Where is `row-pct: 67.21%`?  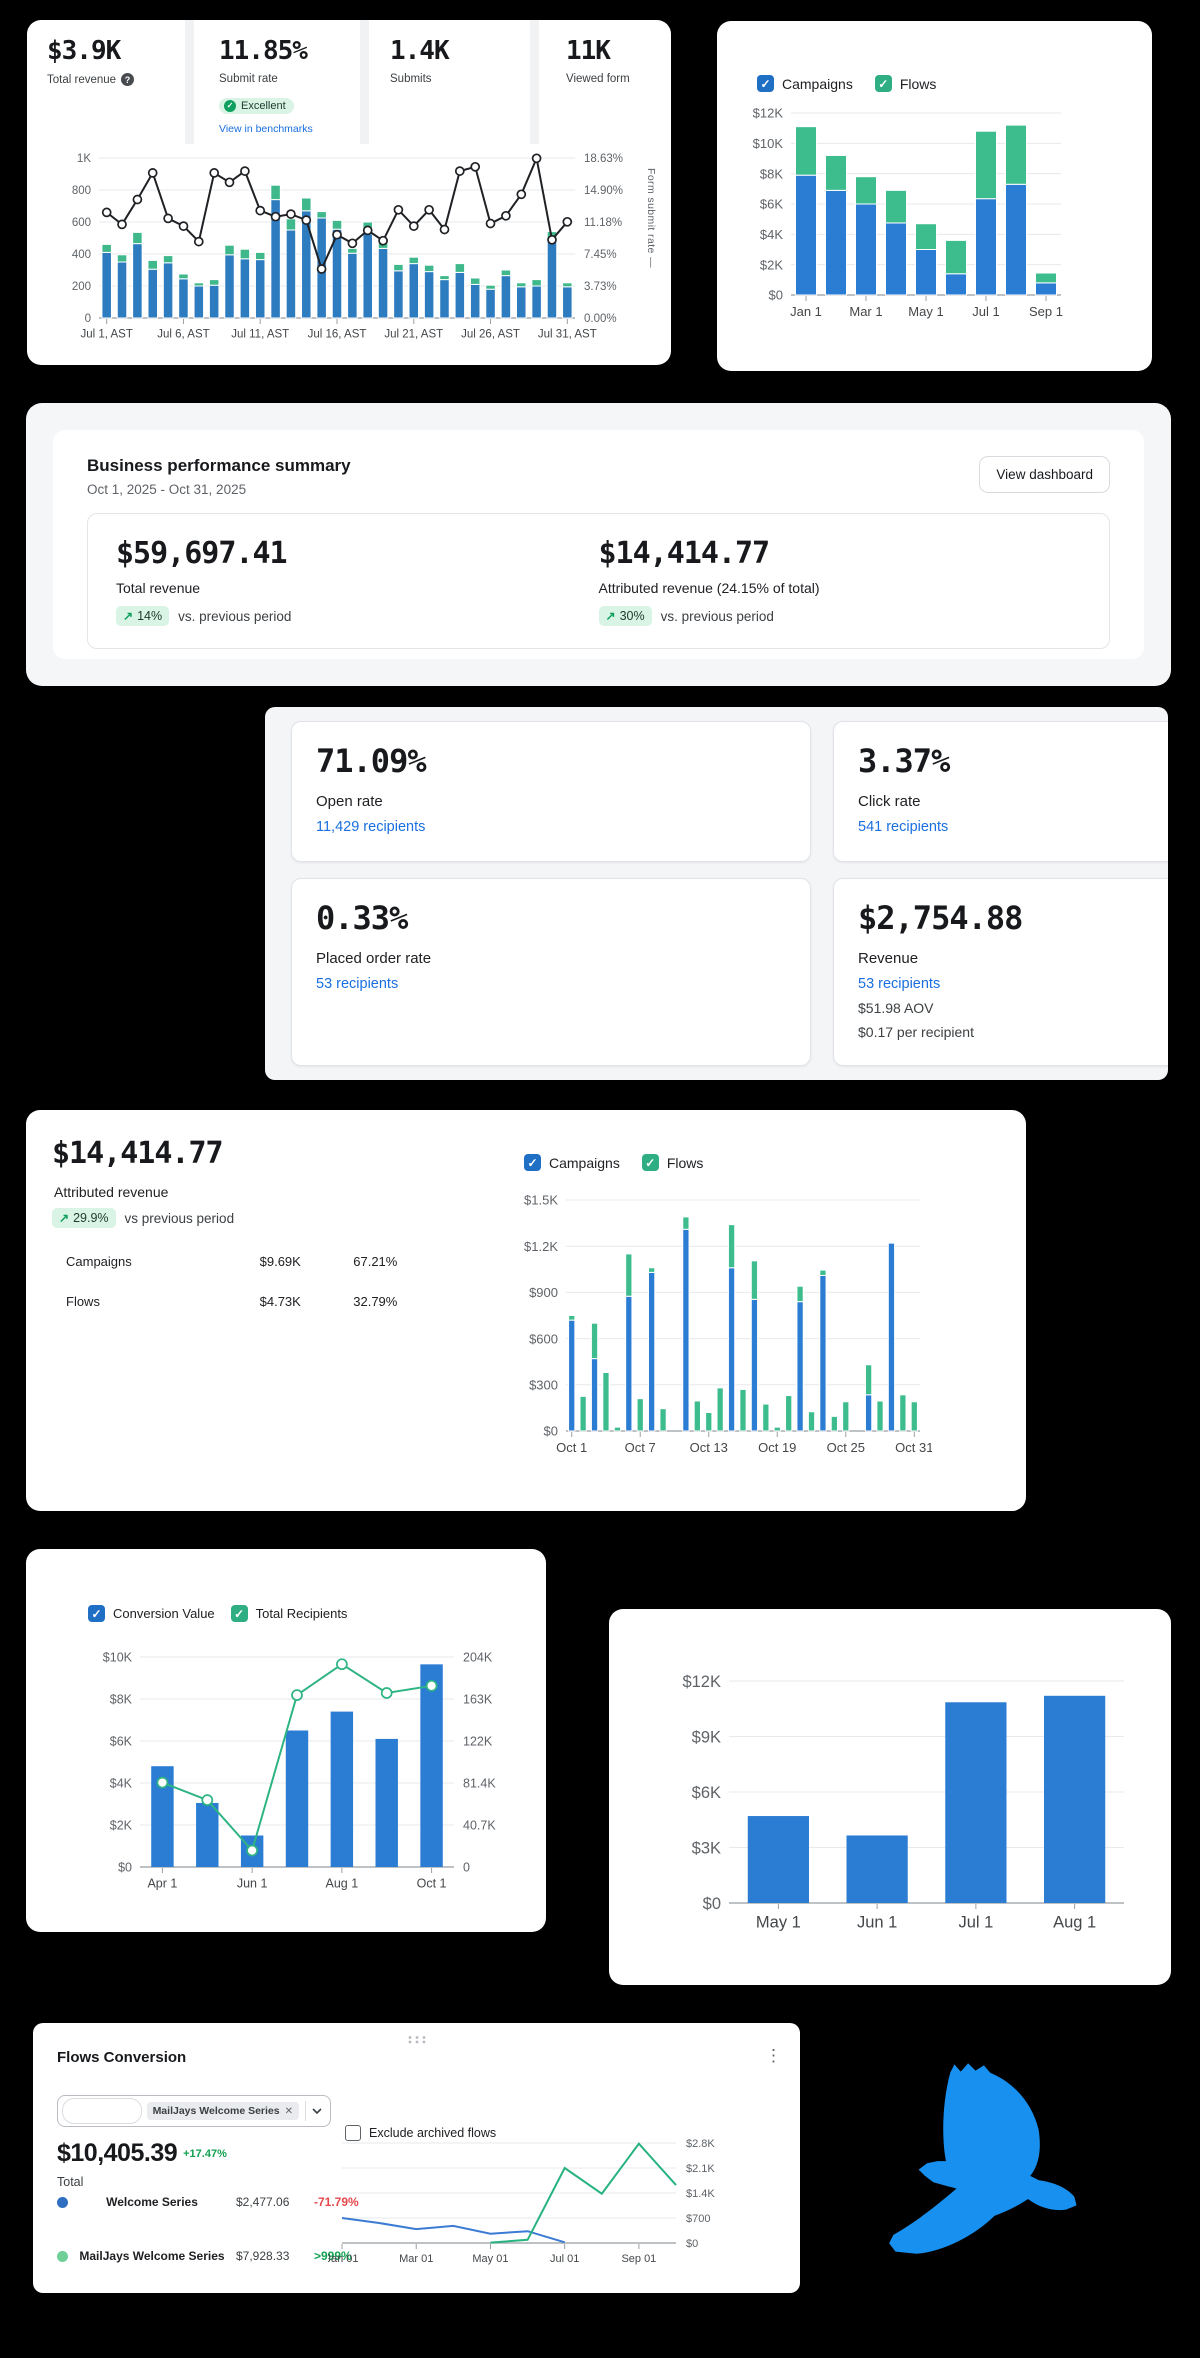
row-pct: 67.21% is located at coordinates (375, 1261).